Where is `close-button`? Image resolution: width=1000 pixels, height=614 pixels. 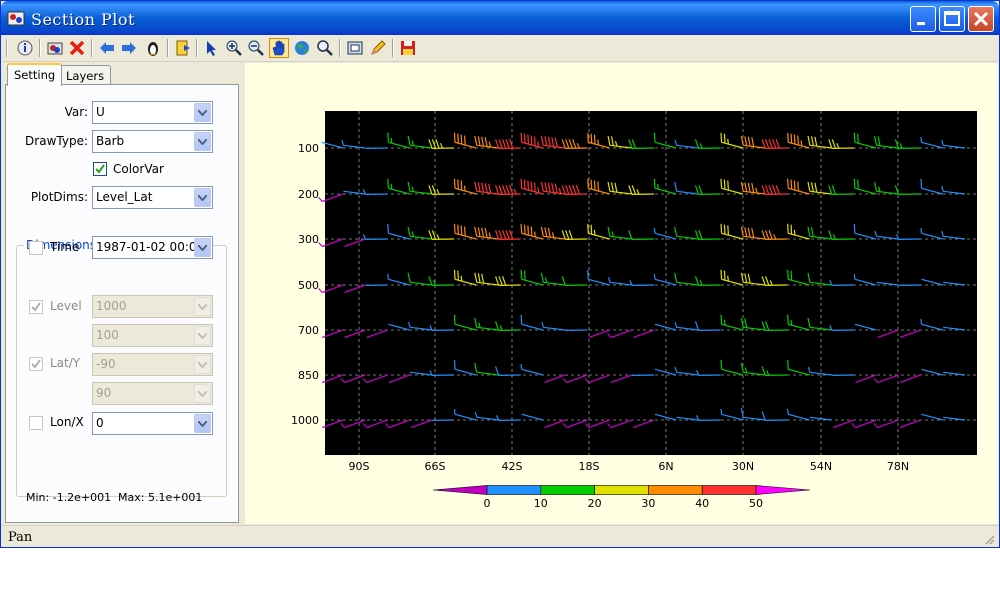
close-button is located at coordinates (981, 19).